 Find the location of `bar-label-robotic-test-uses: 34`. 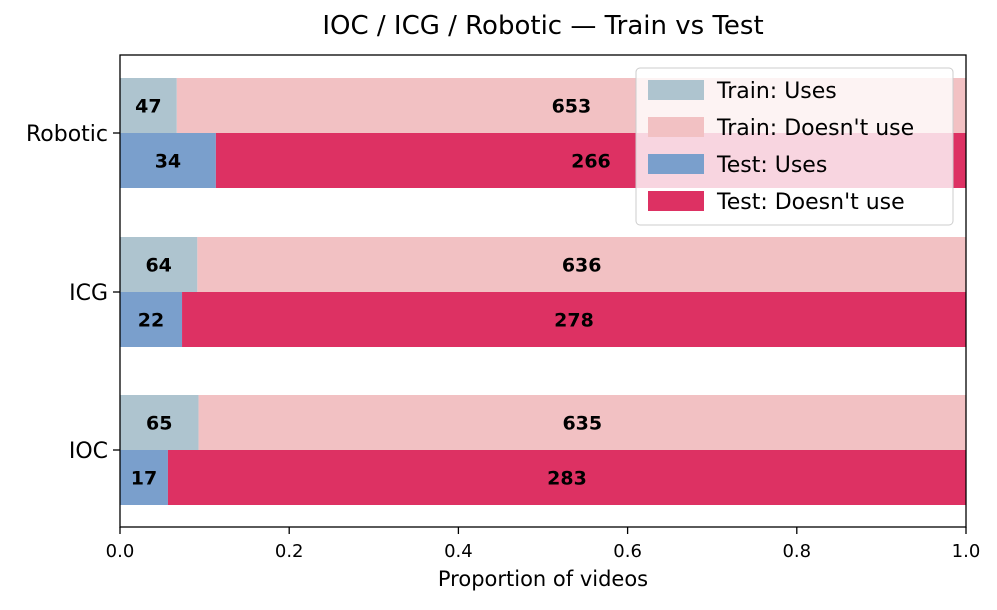

bar-label-robotic-test-uses: 34 is located at coordinates (168, 162).